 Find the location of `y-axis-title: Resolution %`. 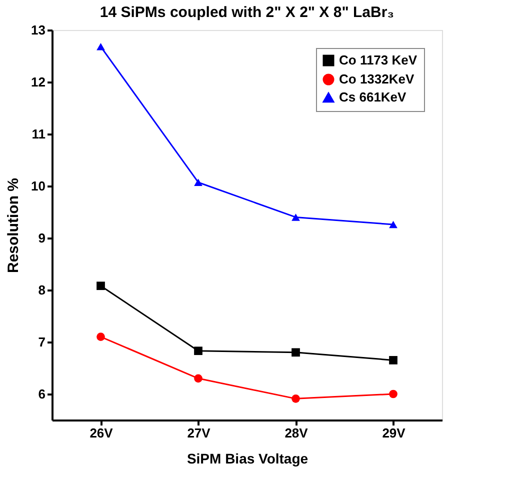

y-axis-title: Resolution % is located at coordinates (13, 226).